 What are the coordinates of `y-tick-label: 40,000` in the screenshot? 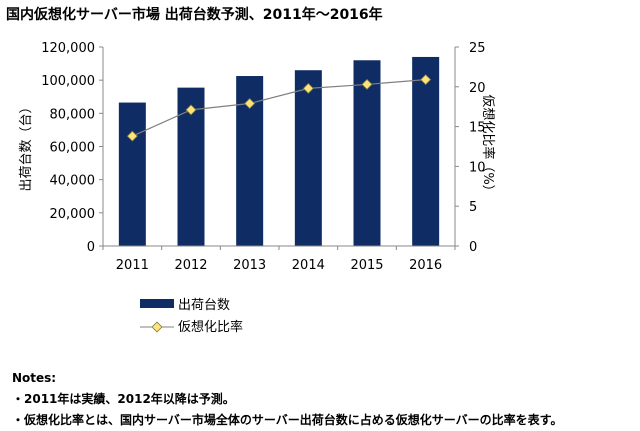 It's located at (73, 181).